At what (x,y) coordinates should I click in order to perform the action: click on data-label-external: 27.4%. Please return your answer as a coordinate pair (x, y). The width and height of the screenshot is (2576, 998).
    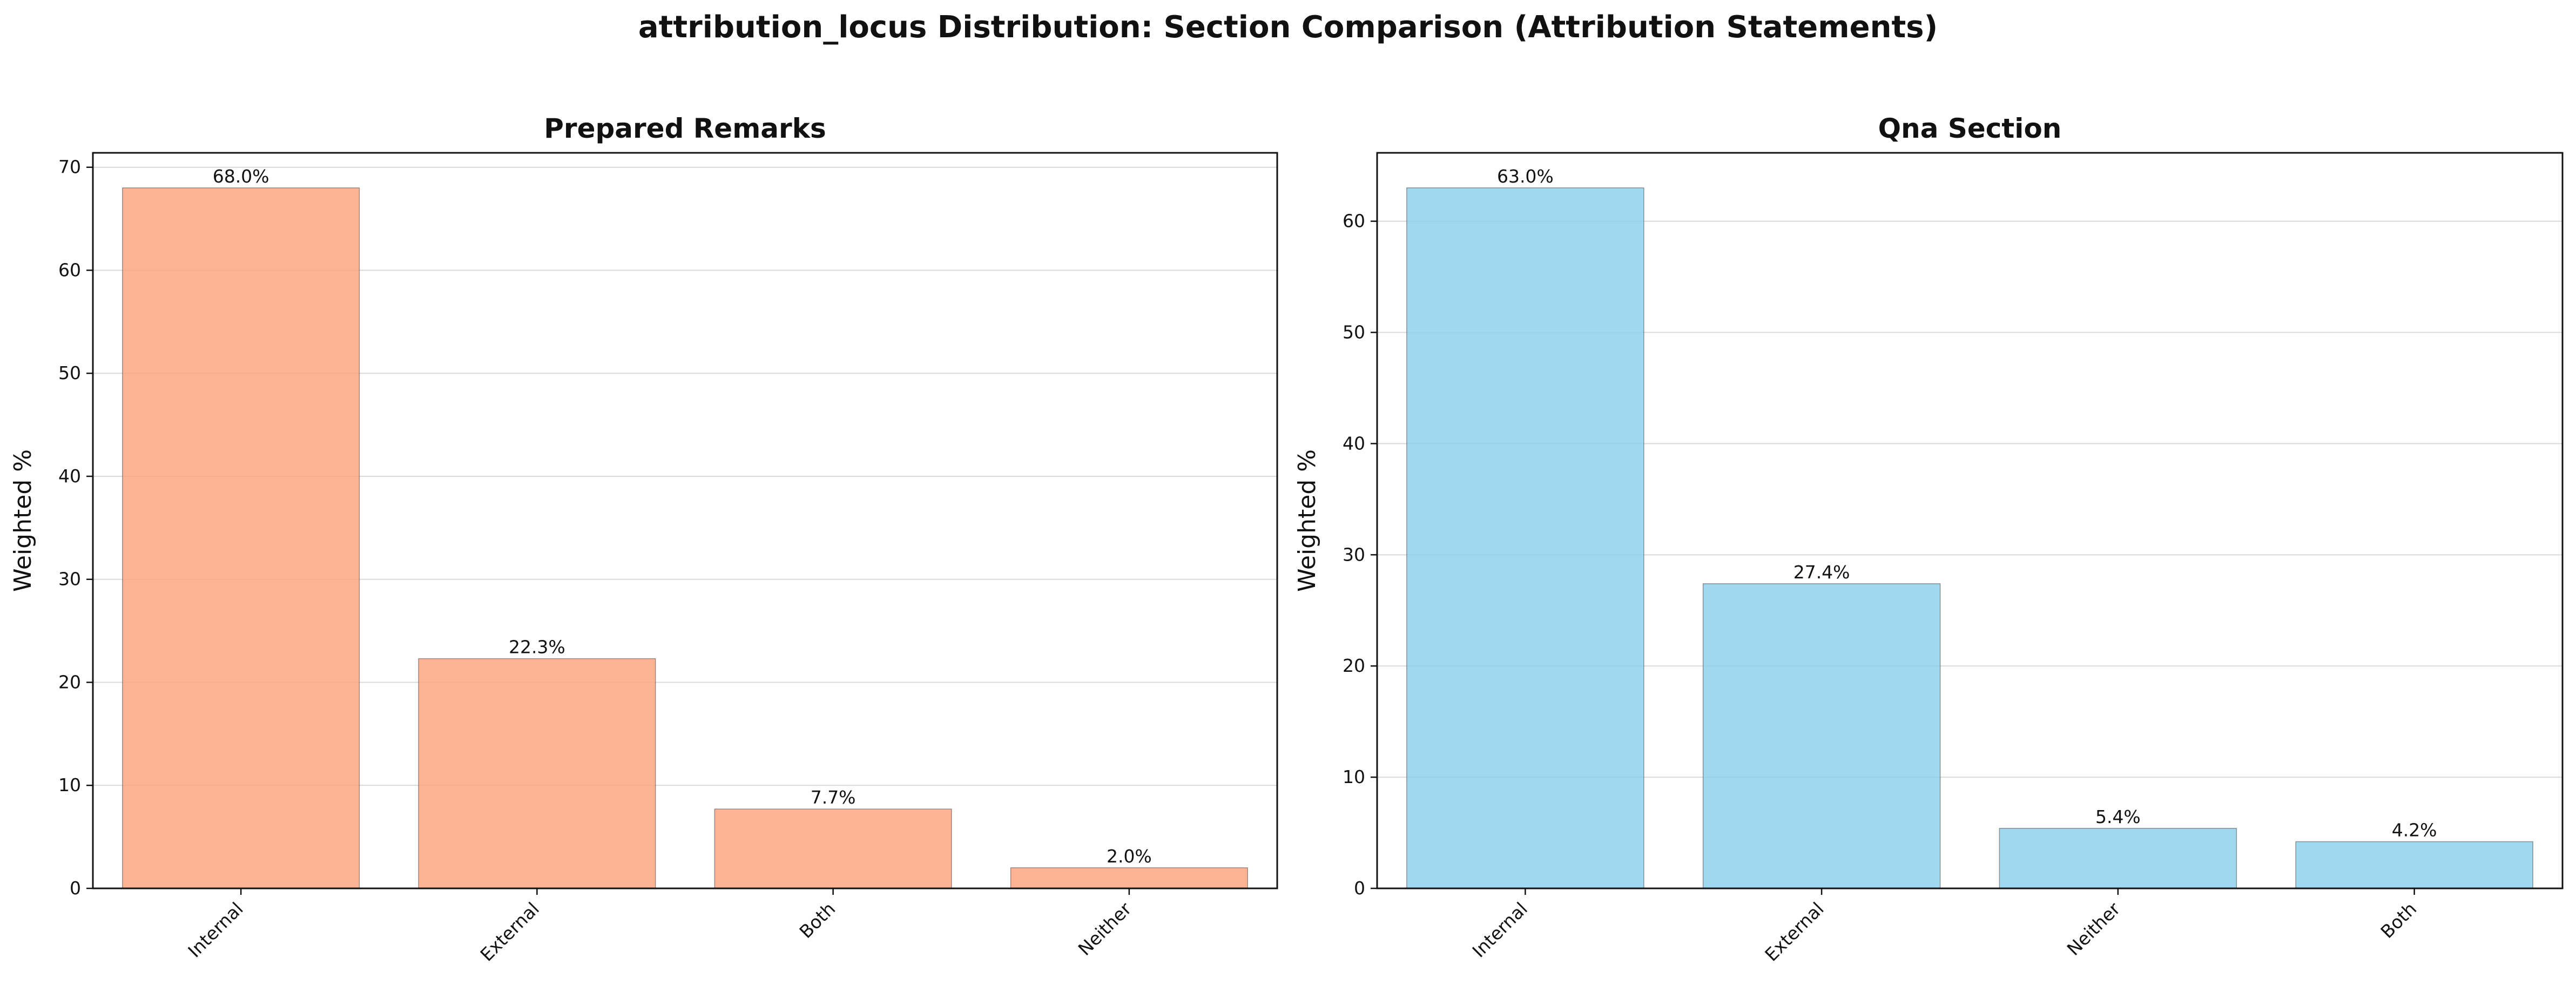
    Looking at the image, I should click on (1821, 572).